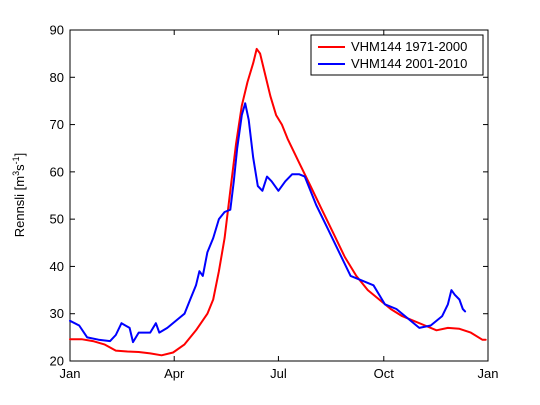 The image size is (540, 405). Describe the element at coordinates (278, 373) in the screenshot. I see `x-tick-label: Jul` at that location.